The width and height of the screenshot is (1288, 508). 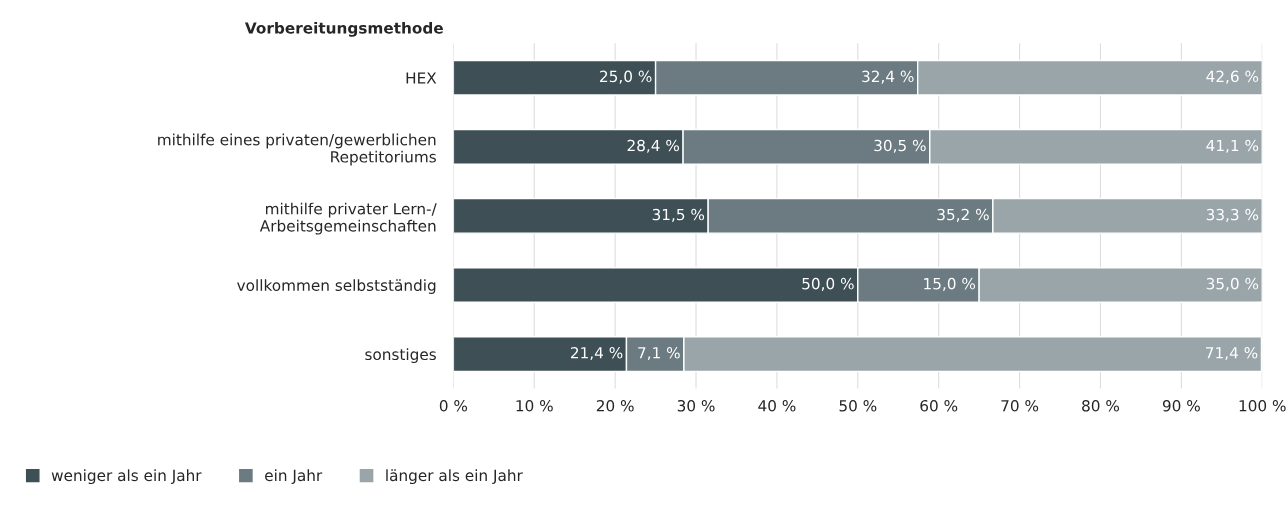 I want to click on data-label: 33,3 %, so click(x=1232, y=215).